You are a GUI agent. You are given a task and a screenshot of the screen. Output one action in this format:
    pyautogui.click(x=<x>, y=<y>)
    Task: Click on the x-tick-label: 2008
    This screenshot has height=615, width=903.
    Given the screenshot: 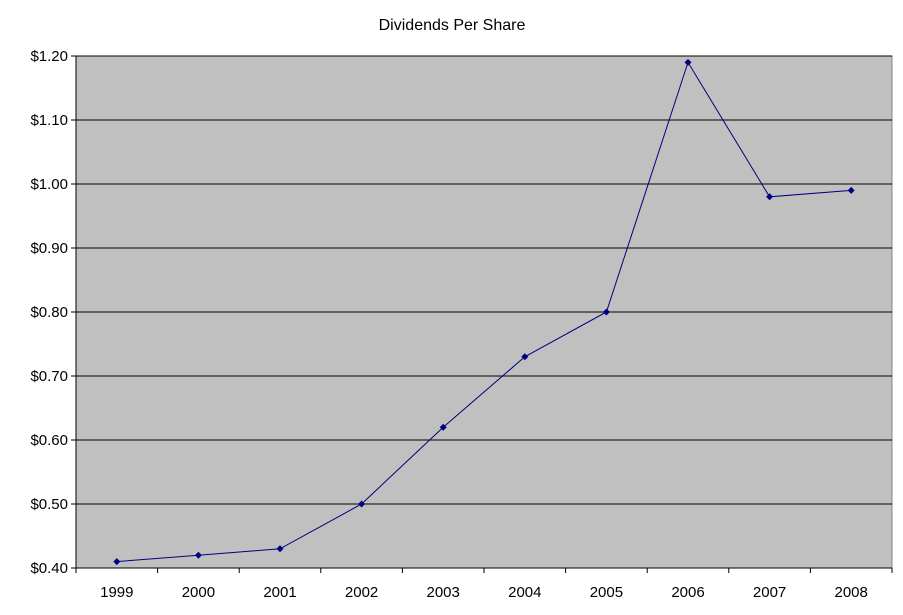 What is the action you would take?
    pyautogui.click(x=851, y=592)
    